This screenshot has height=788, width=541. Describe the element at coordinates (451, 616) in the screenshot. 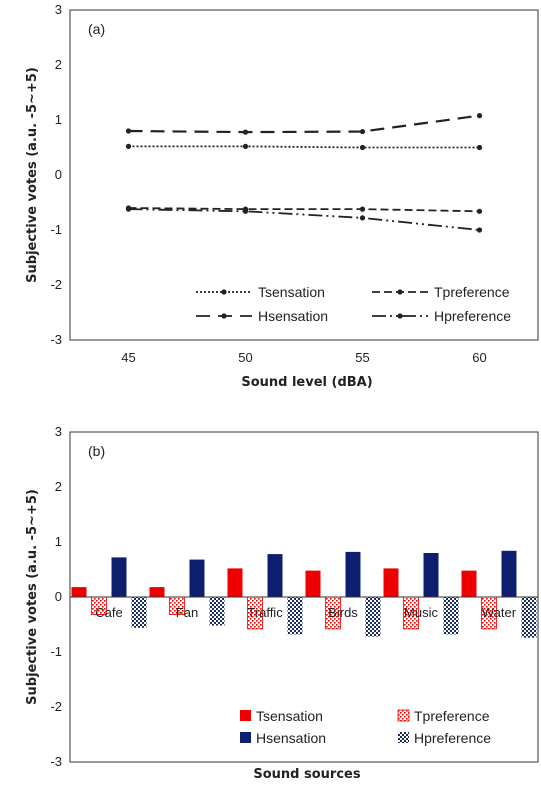

I see `bar-hpreference-music` at that location.